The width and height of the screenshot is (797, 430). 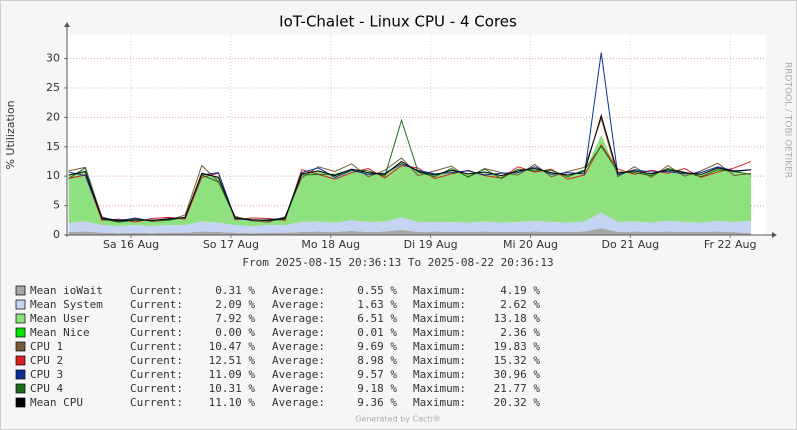 I want to click on y-tick-label: 0, so click(x=56, y=234).